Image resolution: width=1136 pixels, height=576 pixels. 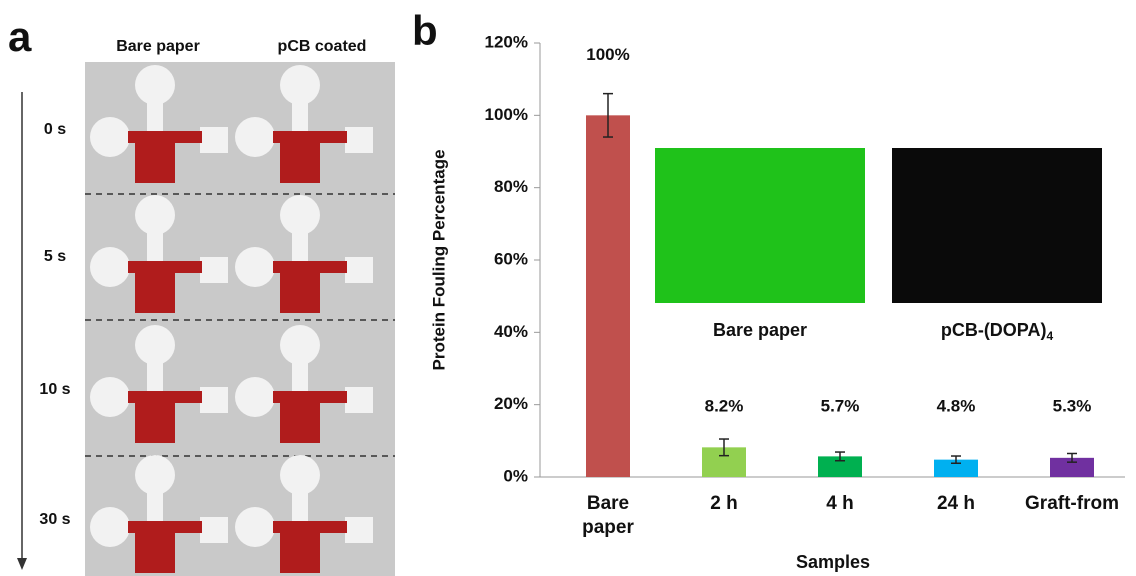 What do you see at coordinates (20, 36) in the screenshot?
I see `panel-label: a` at bounding box center [20, 36].